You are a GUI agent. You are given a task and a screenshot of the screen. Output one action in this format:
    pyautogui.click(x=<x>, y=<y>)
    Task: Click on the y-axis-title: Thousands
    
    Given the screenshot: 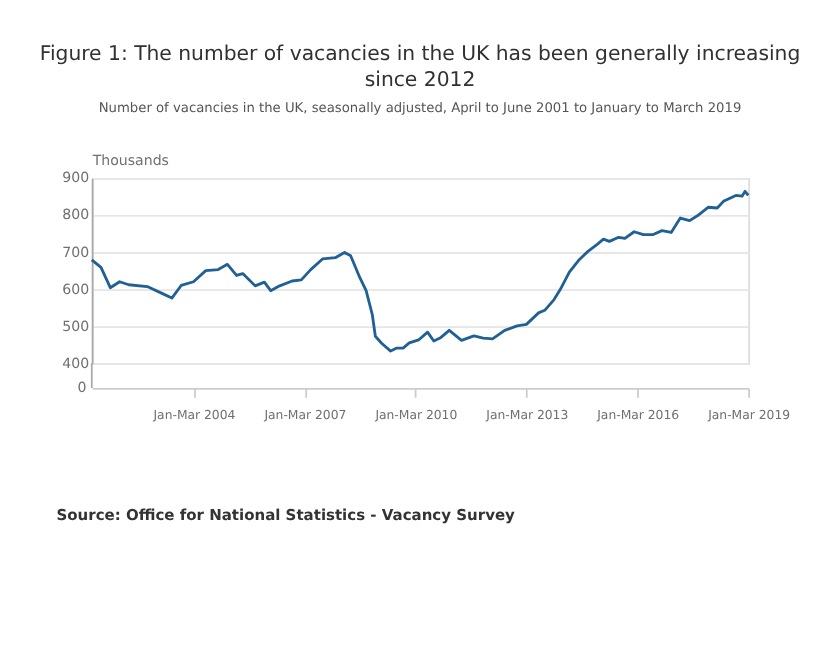 What is the action you would take?
    pyautogui.click(x=130, y=159)
    